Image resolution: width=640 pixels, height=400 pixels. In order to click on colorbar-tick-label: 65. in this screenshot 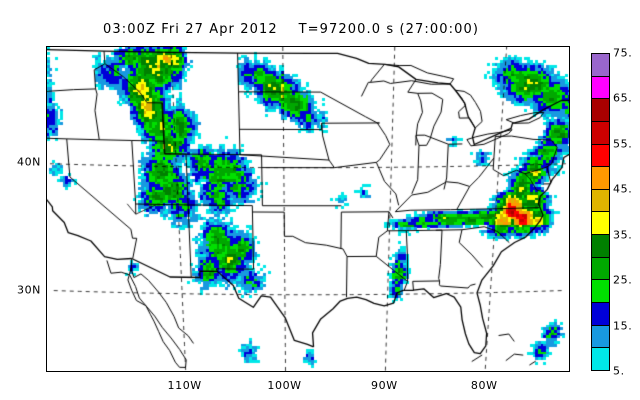, I will do `click(623, 98)`.